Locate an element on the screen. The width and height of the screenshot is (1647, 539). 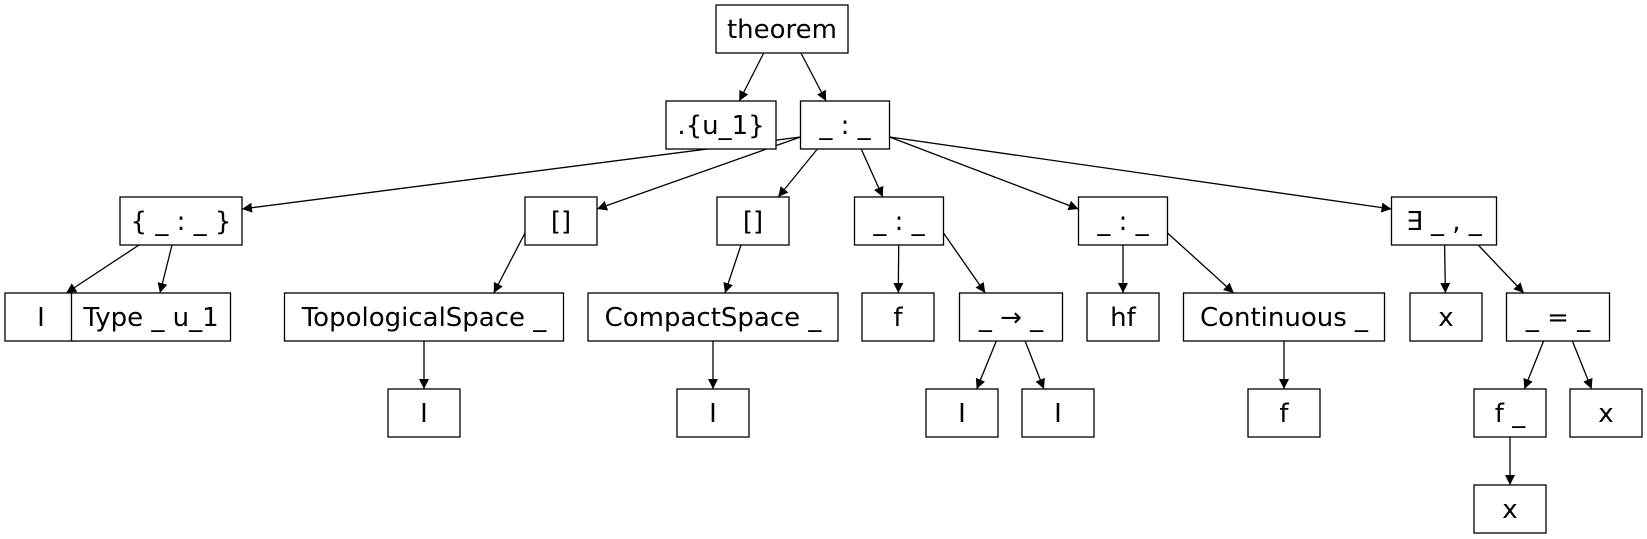
node-label: .{u_1} is located at coordinates (720, 126).